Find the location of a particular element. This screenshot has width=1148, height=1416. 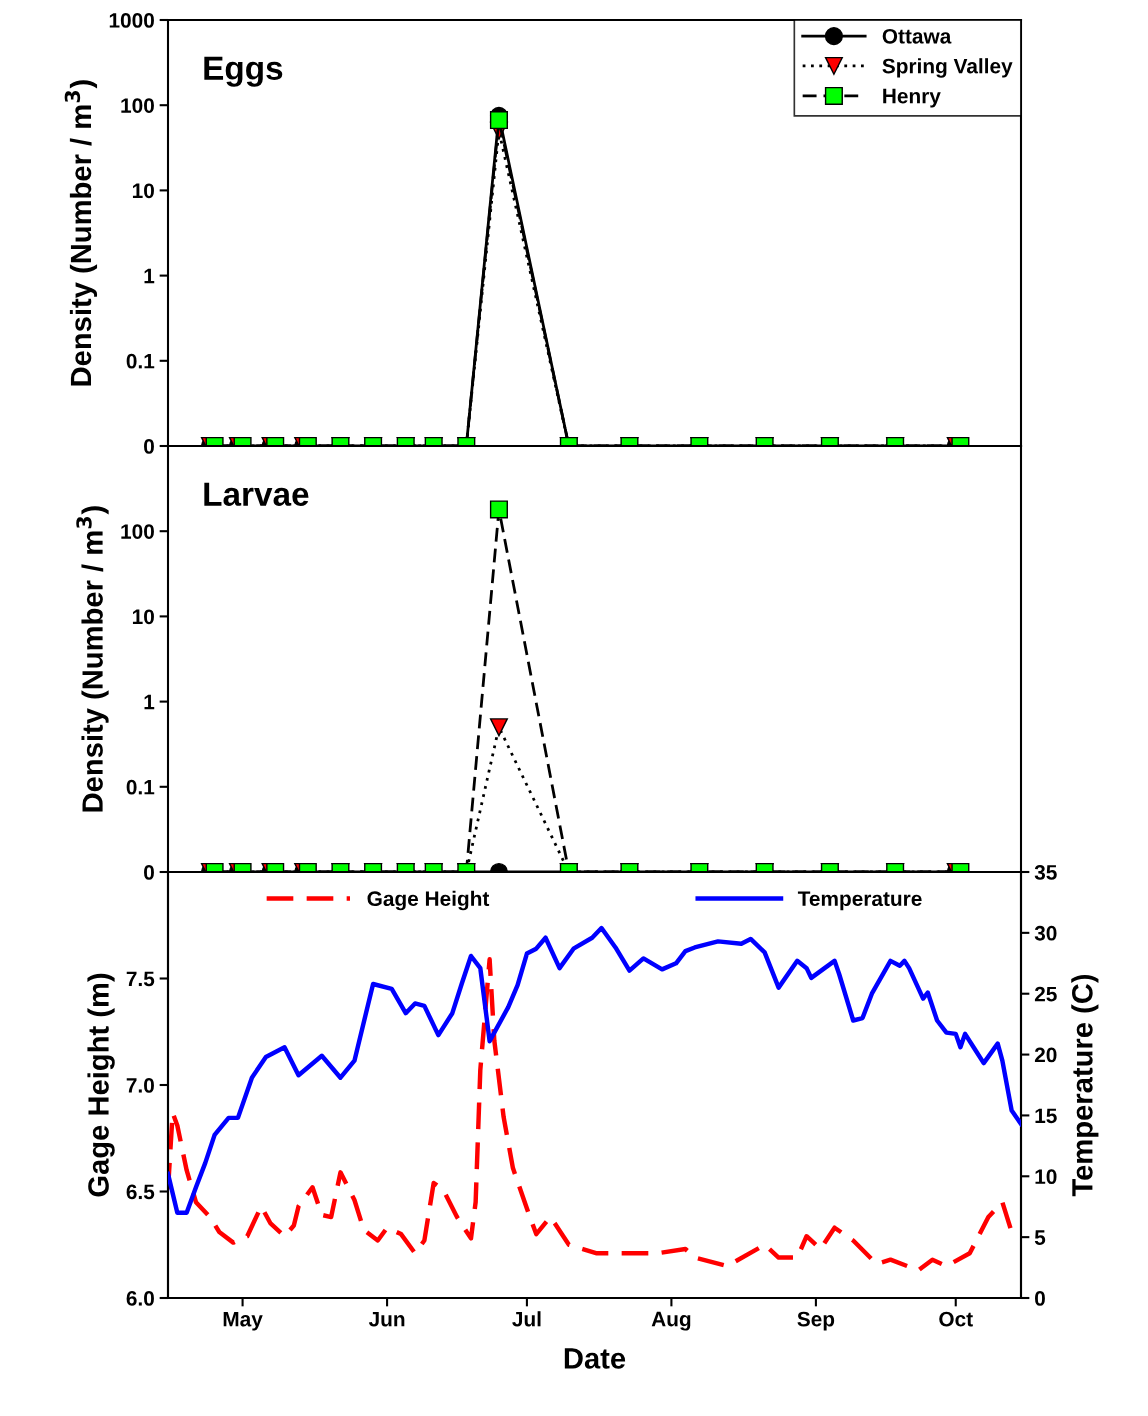

legend-label: Temperature is located at coordinates (859, 901).